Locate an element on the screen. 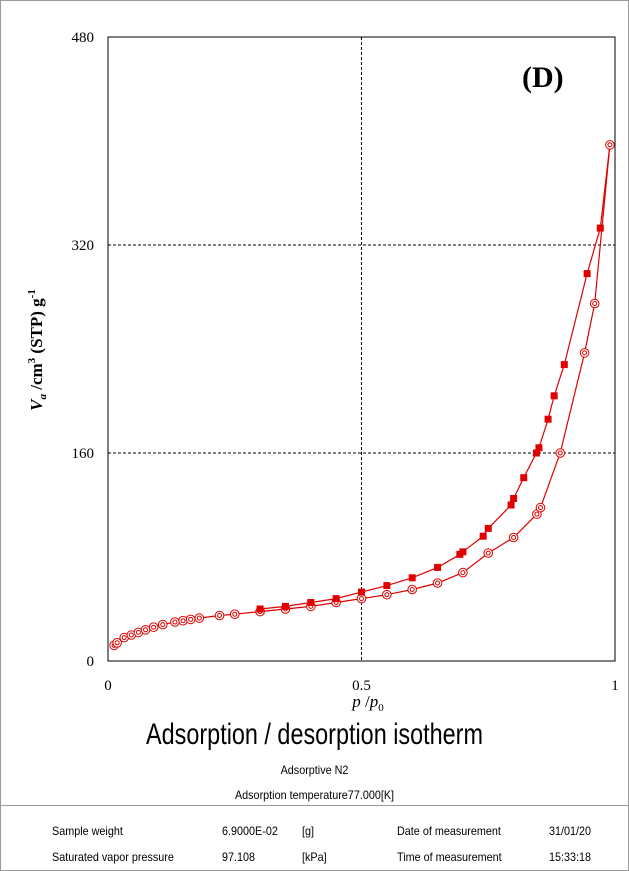  time-label: Time of measurement is located at coordinates (449, 857).